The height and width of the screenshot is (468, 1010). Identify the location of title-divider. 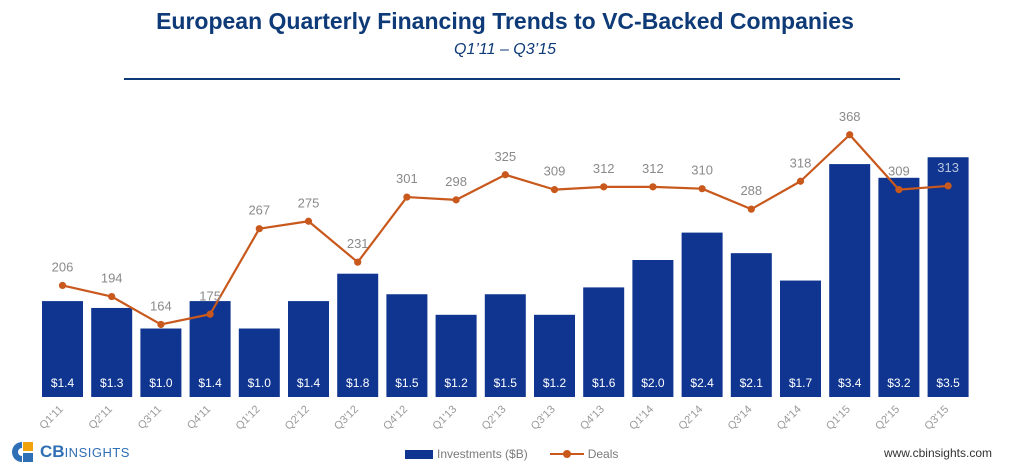
(512, 79).